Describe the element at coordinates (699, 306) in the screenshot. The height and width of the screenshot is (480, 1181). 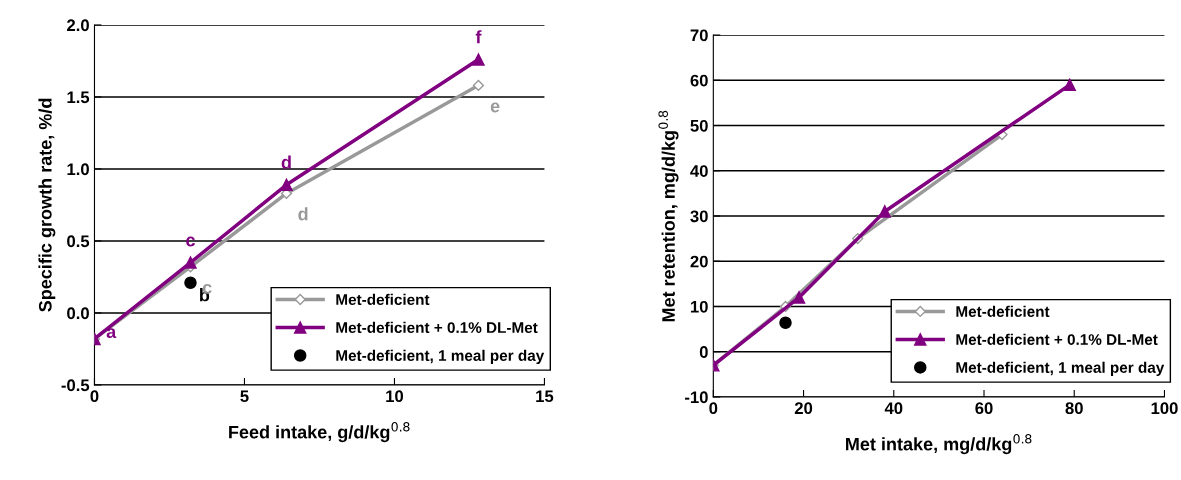
I see `y-tick-label: 10` at that location.